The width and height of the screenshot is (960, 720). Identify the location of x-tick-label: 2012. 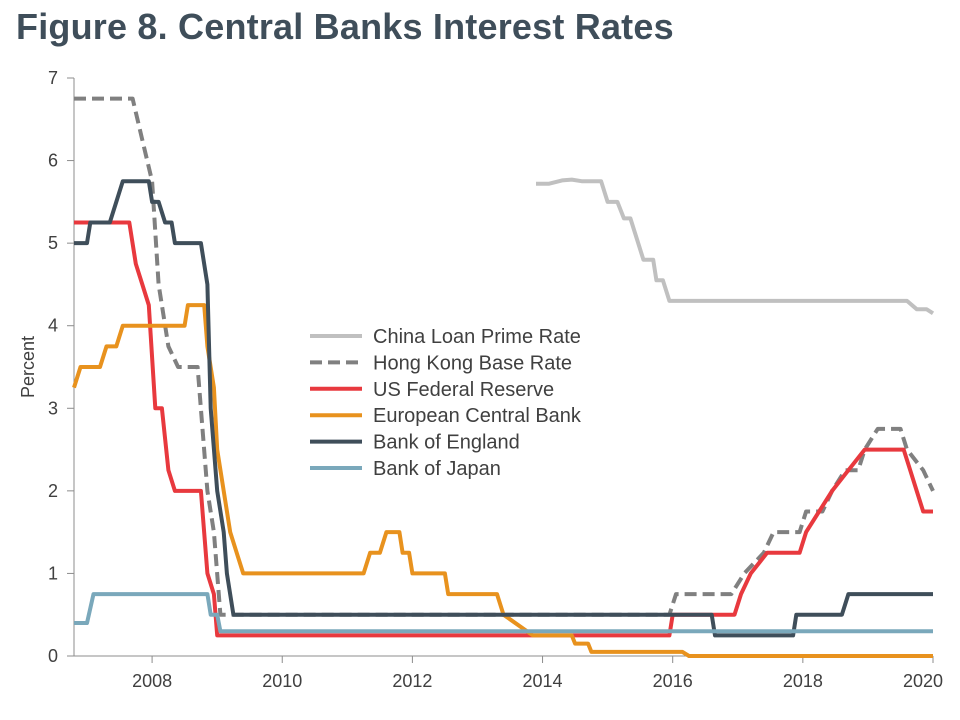
(412, 681).